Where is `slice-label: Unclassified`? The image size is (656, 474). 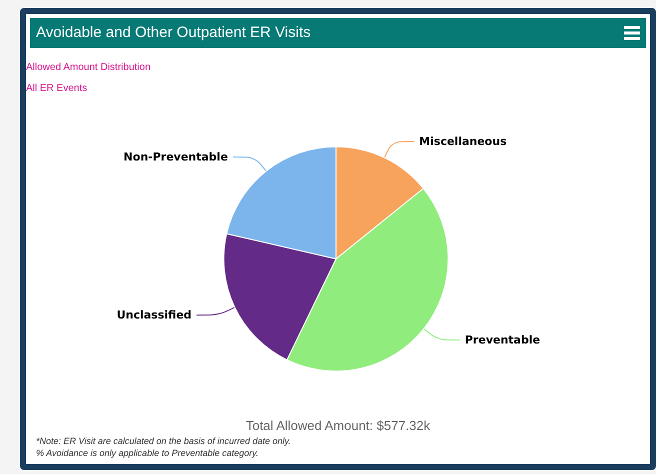 slice-label: Unclassified is located at coordinates (154, 315).